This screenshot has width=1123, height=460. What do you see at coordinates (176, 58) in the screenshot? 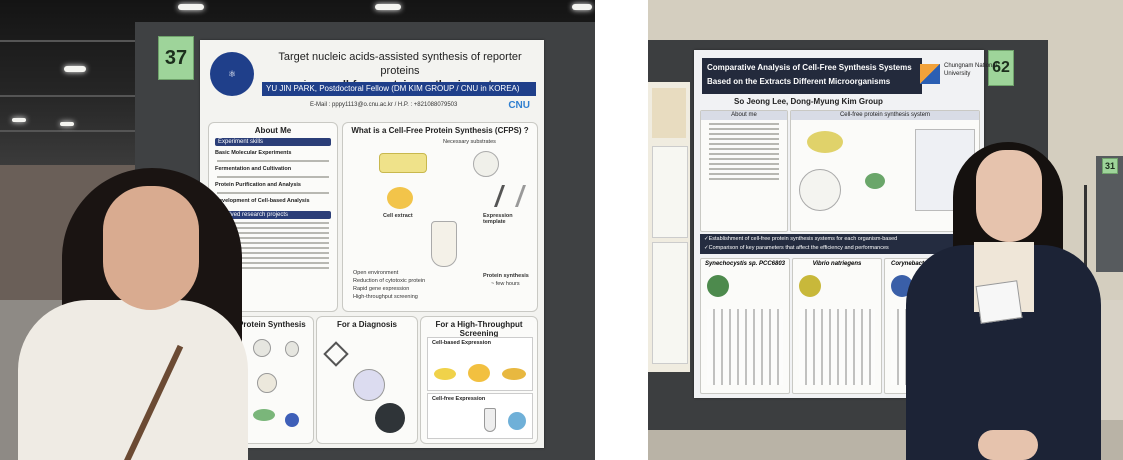
I see `booth-number-tag: 37` at bounding box center [176, 58].